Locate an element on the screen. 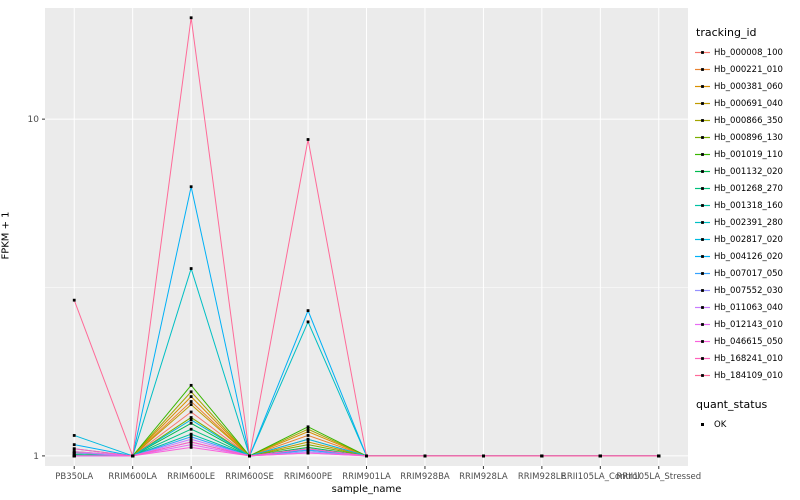  legend-item-Hb_001268_270: Hb_001268_270 is located at coordinates (747, 188).